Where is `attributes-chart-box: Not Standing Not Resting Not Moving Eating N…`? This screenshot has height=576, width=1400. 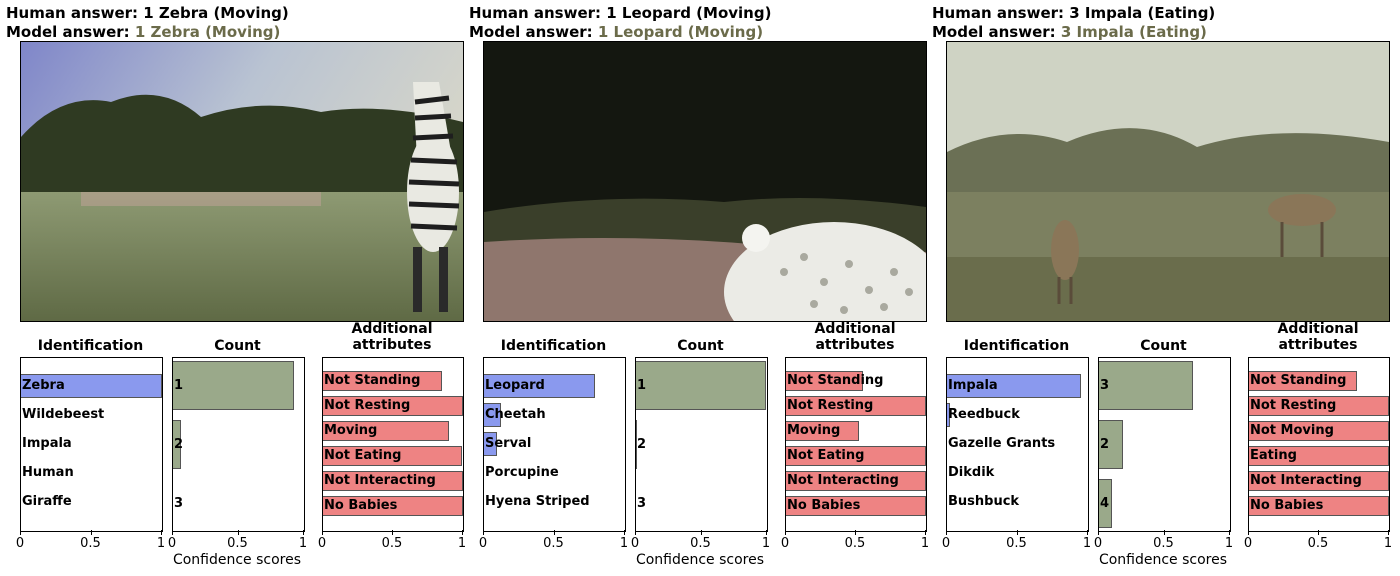 attributes-chart-box: Not Standing Not Resting Not Moving Eating N… is located at coordinates (1319, 444).